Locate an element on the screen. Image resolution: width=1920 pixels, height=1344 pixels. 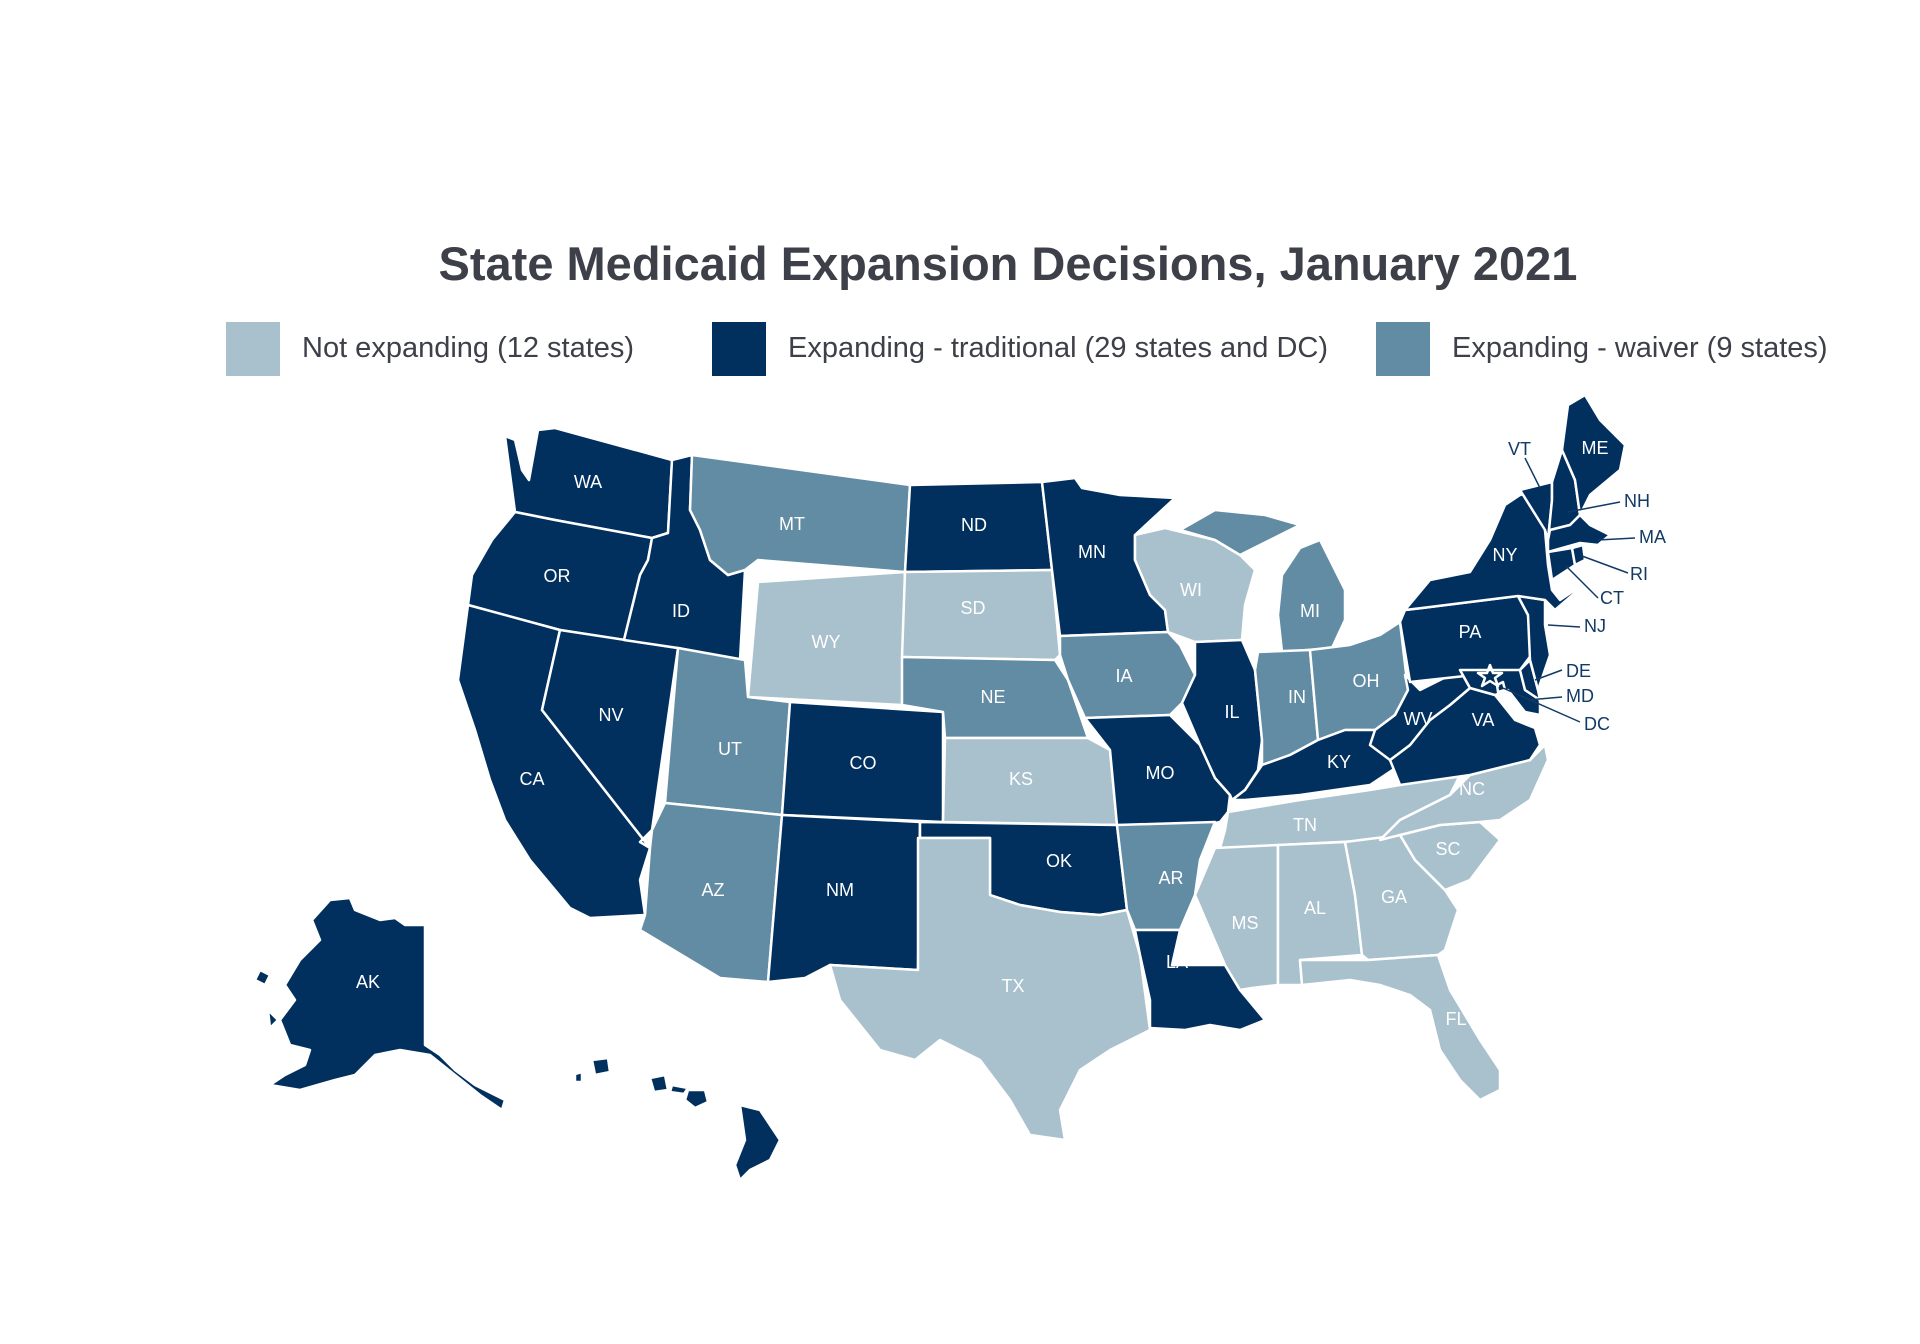
state-SD is located at coordinates (981, 615).